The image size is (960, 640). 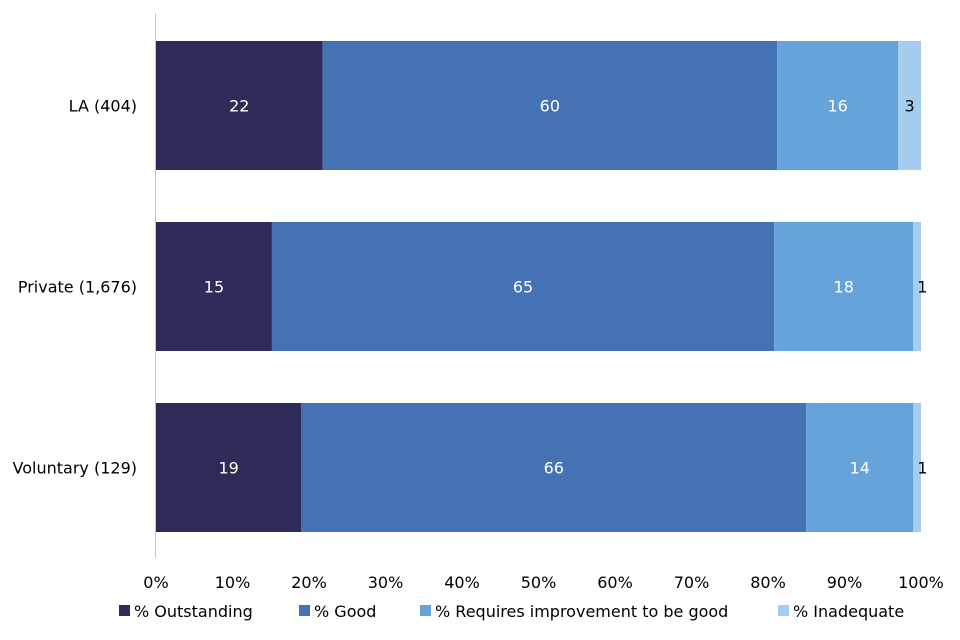 I want to click on x-tick-label: 30%, so click(x=386, y=582).